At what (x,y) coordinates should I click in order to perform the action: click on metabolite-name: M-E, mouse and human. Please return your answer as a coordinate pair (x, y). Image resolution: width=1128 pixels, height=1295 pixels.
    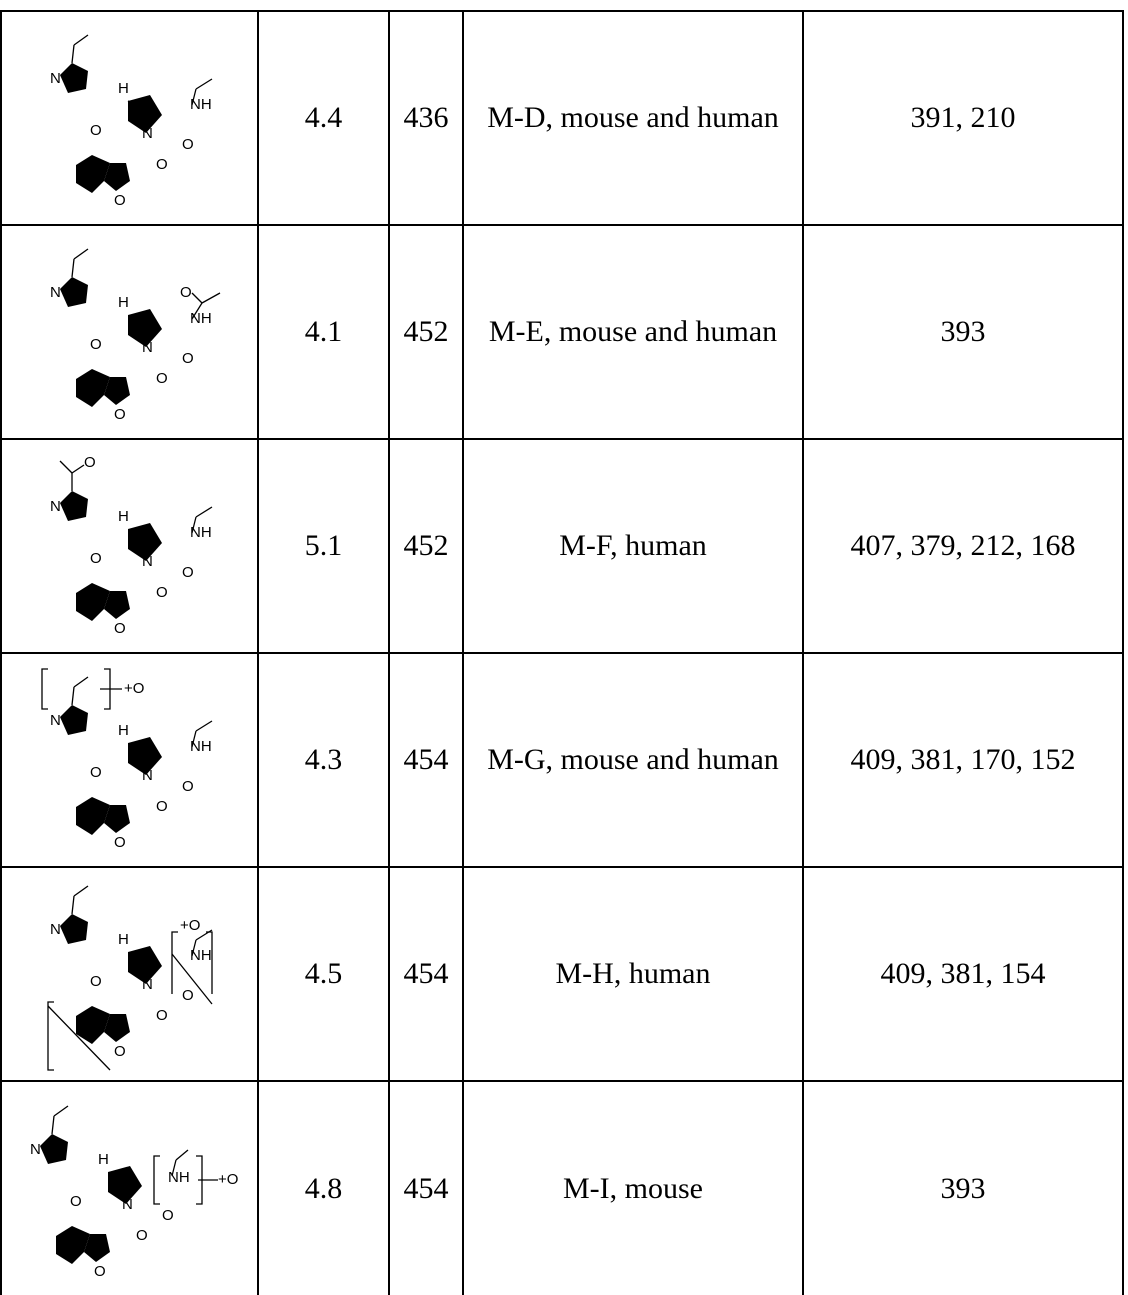
    Looking at the image, I should click on (633, 332).